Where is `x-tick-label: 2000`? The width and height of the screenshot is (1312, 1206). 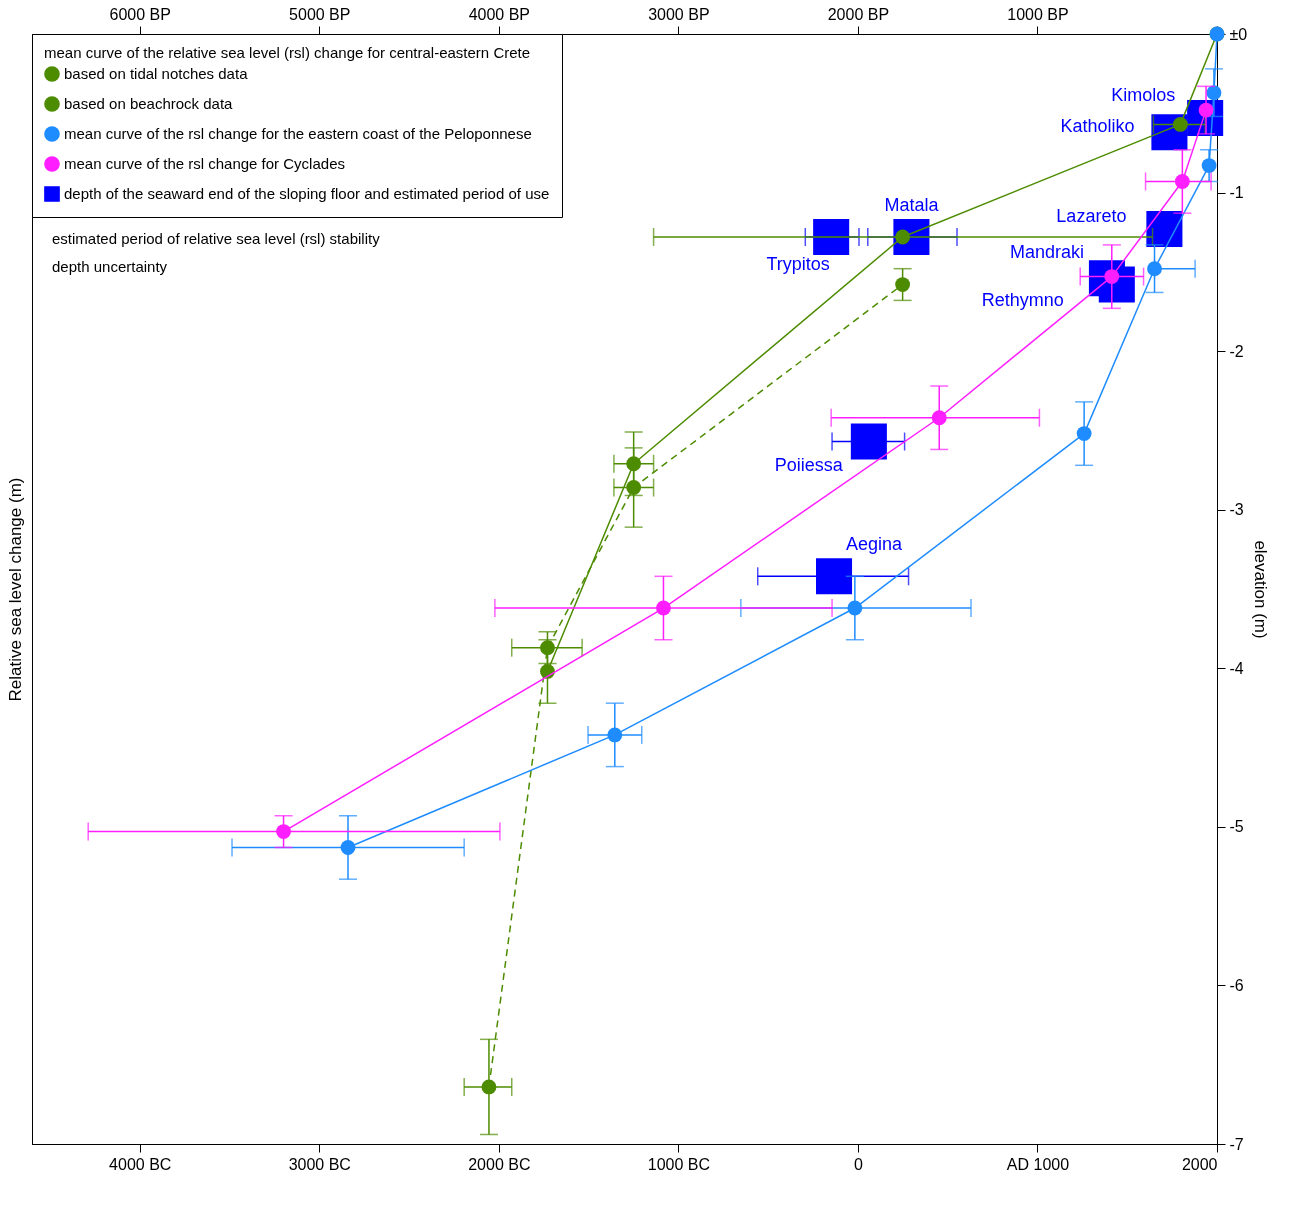
x-tick-label: 2000 is located at coordinates (1199, 1164).